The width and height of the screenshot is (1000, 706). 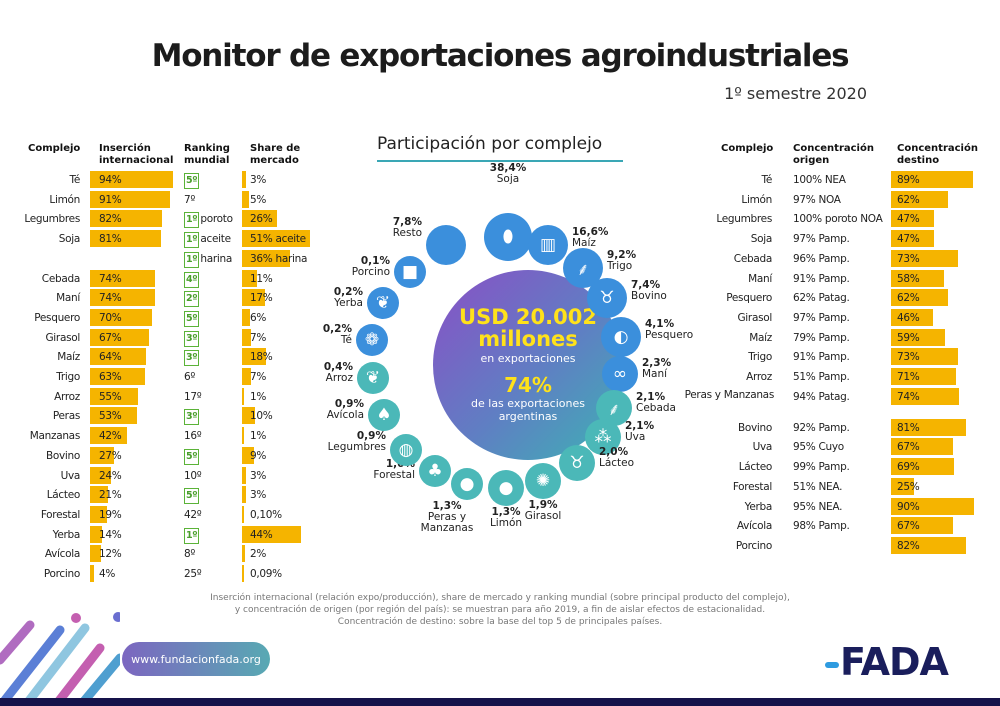 I want to click on origen-label: 95% NEA., so click(x=818, y=506).